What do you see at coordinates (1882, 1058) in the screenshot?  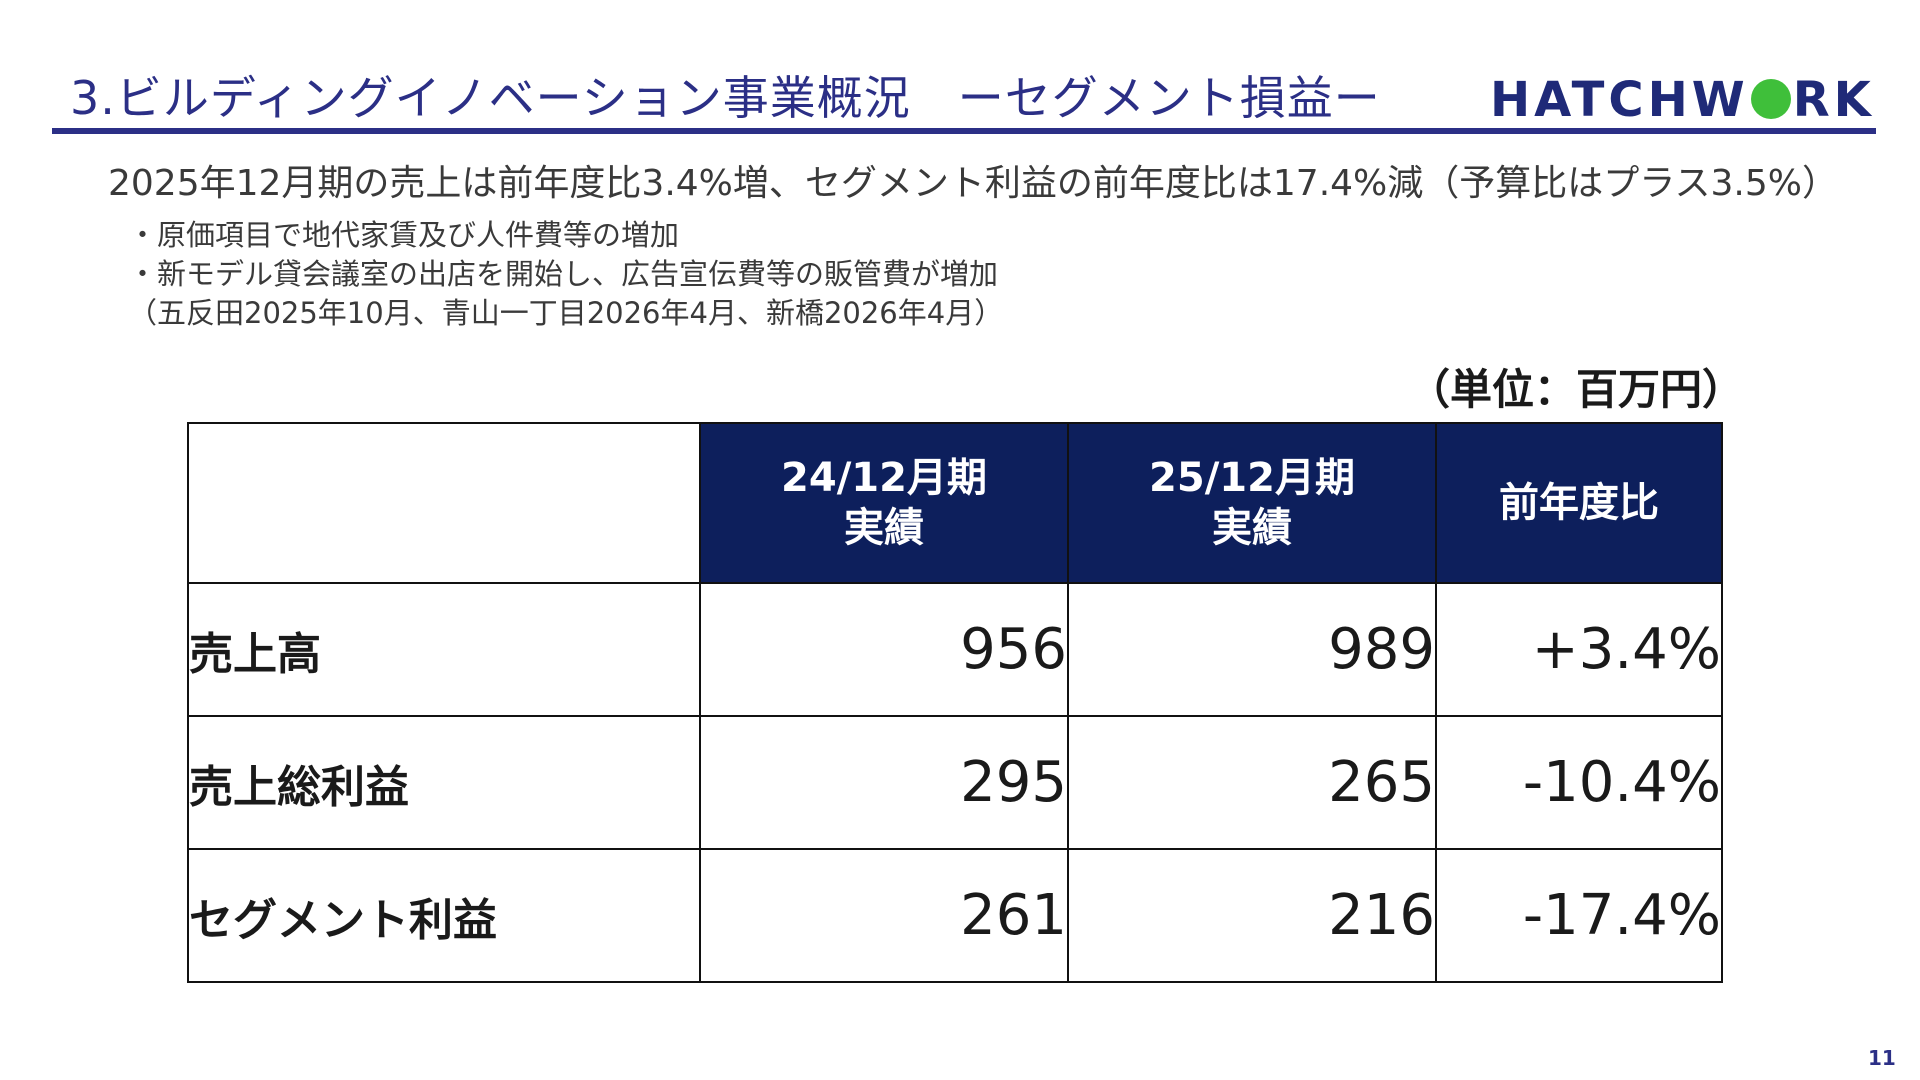 I see `page-number: 11` at bounding box center [1882, 1058].